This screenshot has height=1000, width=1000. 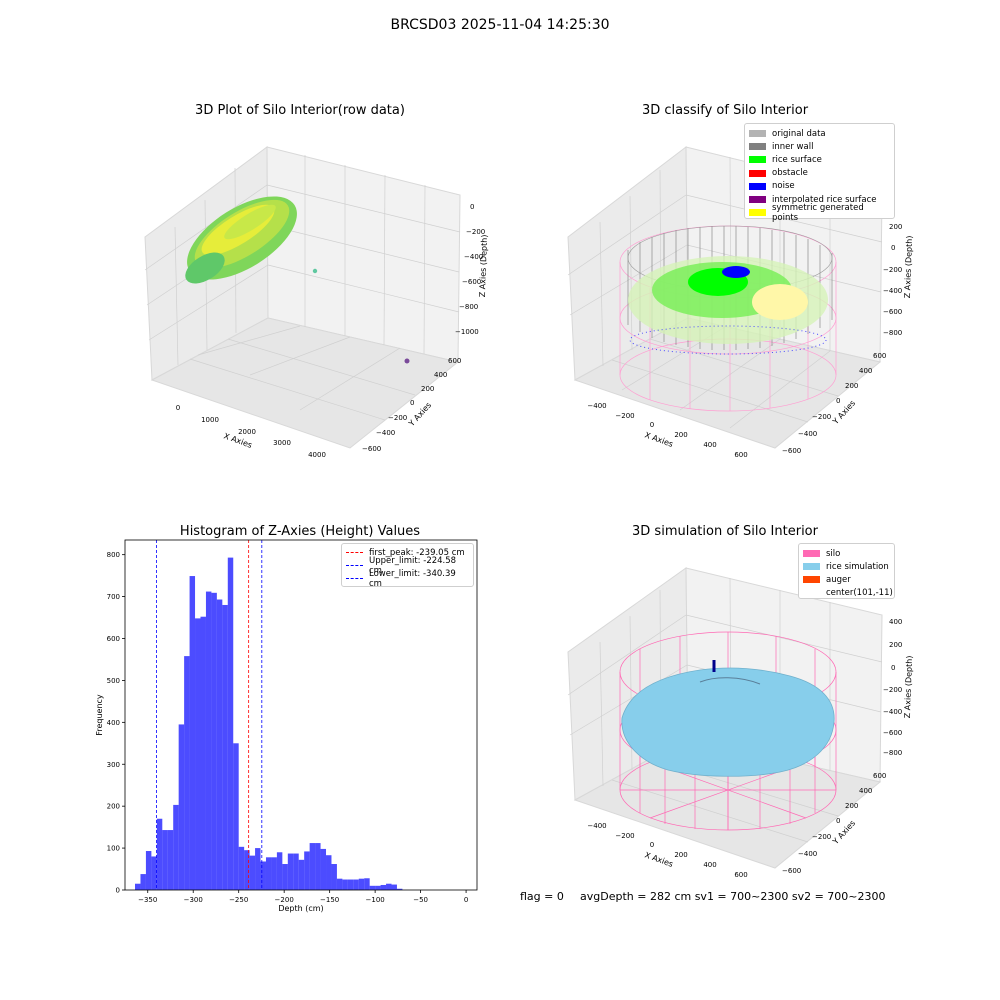 What do you see at coordinates (385, 433) in the screenshot?
I see `raw-y-tick: −400` at bounding box center [385, 433].